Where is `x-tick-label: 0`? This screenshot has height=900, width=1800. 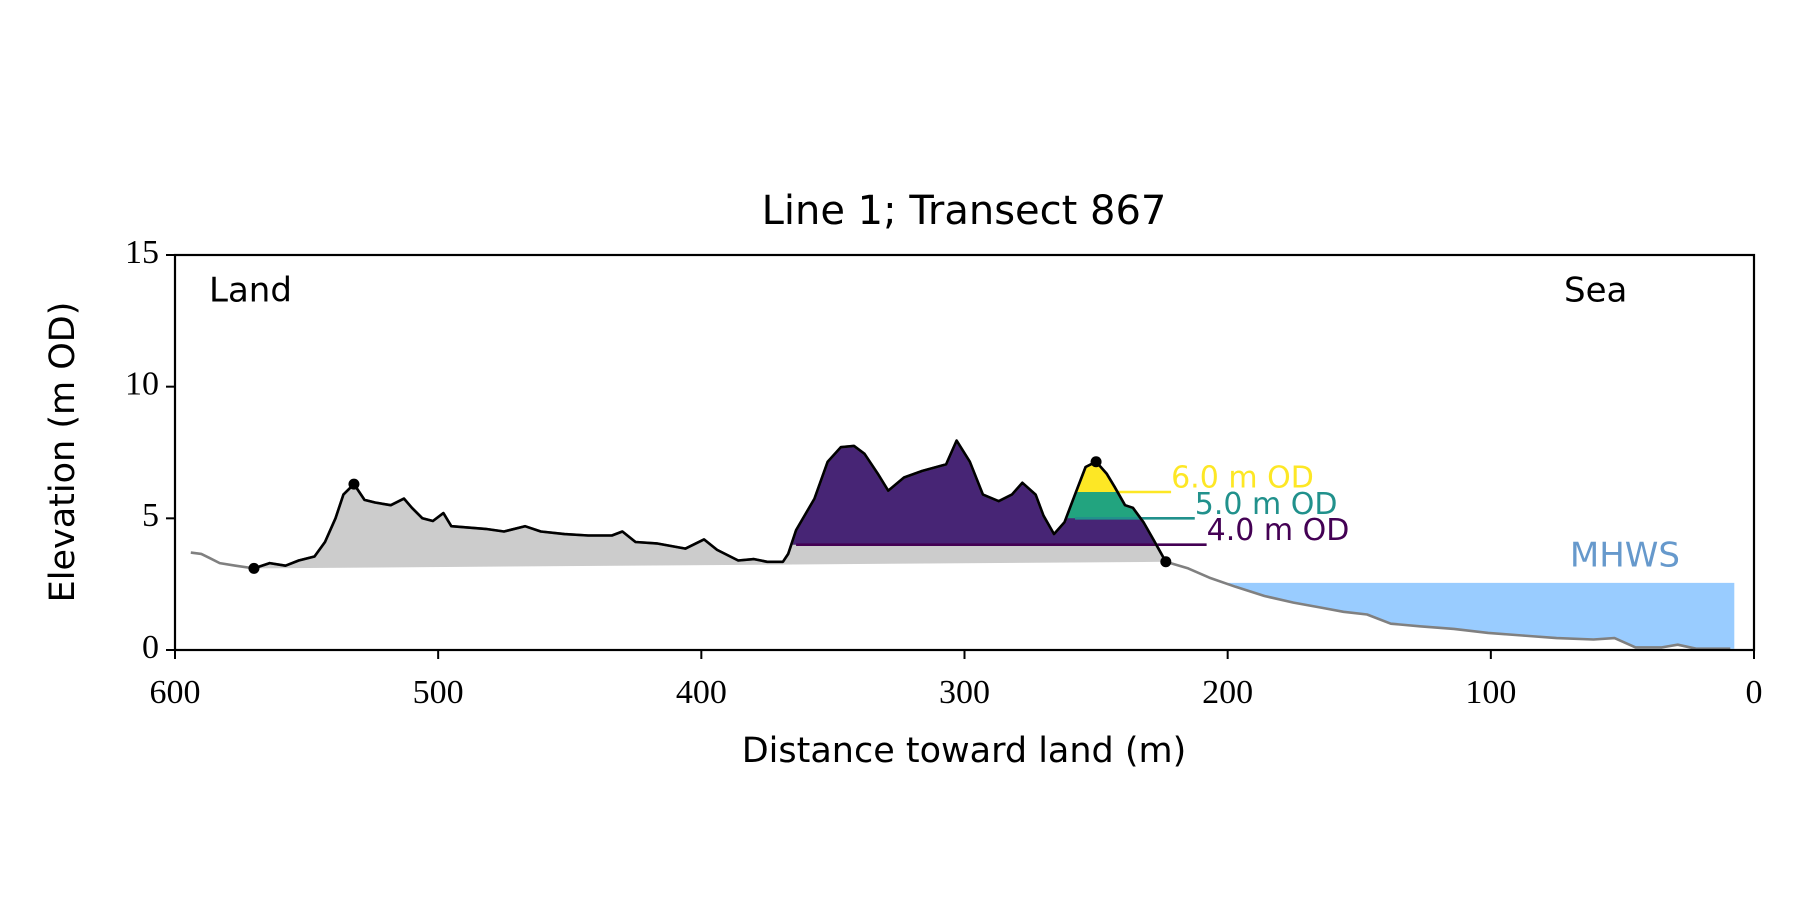 x-tick-label: 0 is located at coordinates (1754, 692).